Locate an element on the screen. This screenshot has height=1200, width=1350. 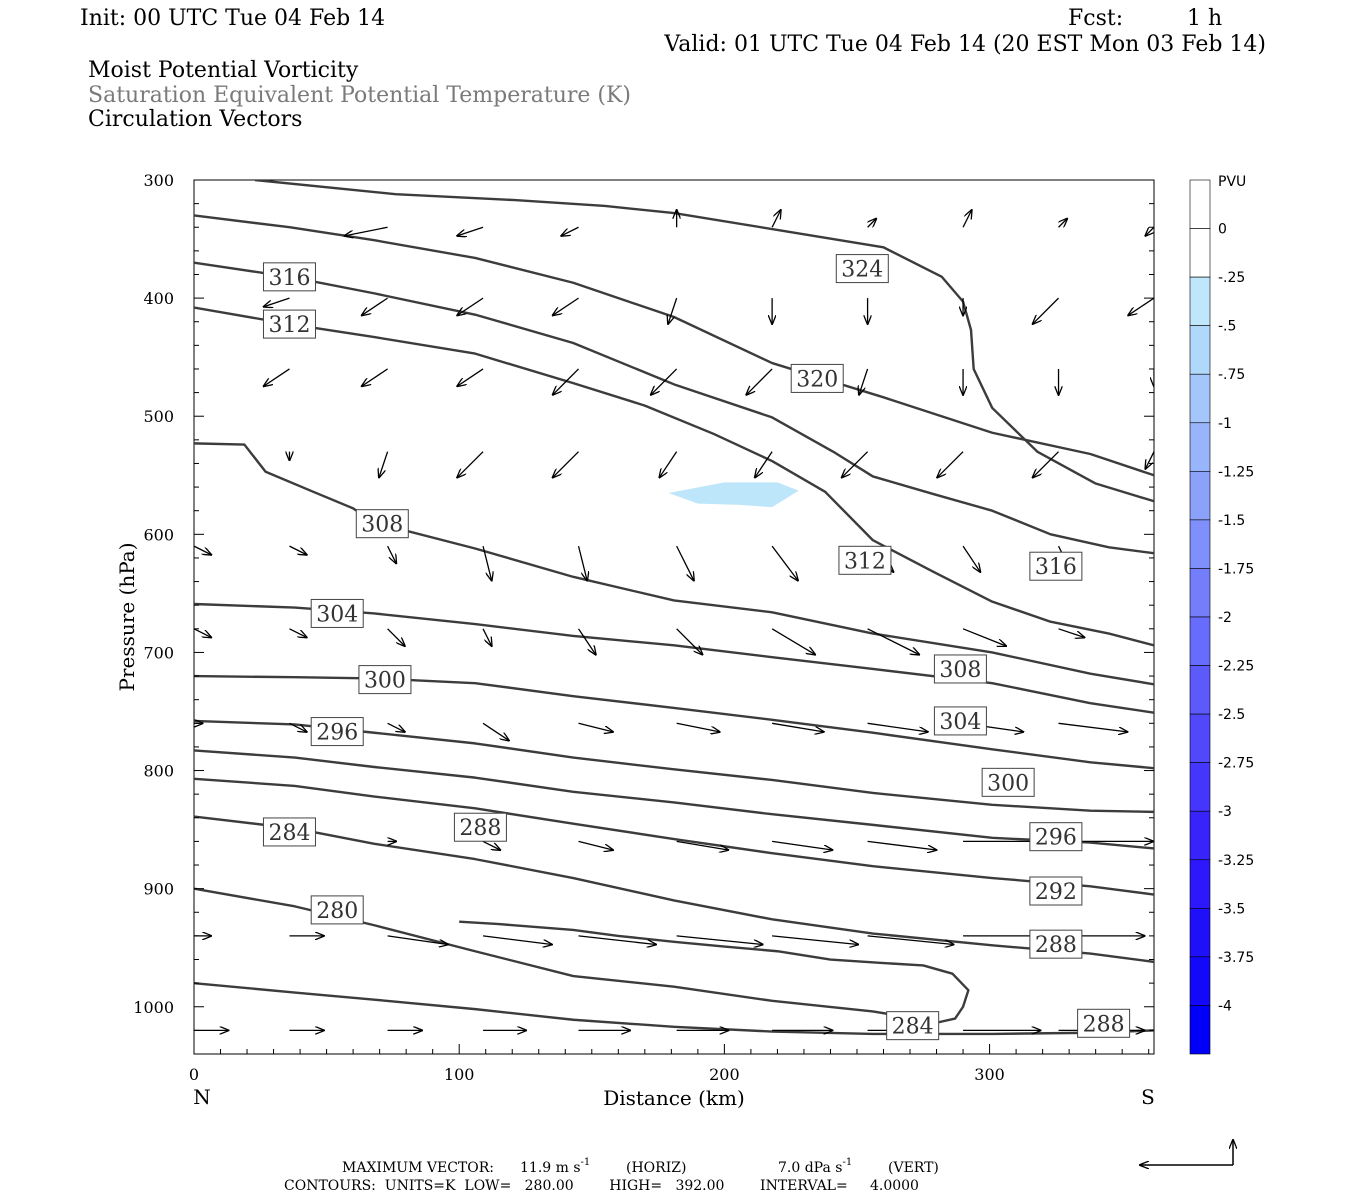
colorbar-label: 0 is located at coordinates (1222, 230).